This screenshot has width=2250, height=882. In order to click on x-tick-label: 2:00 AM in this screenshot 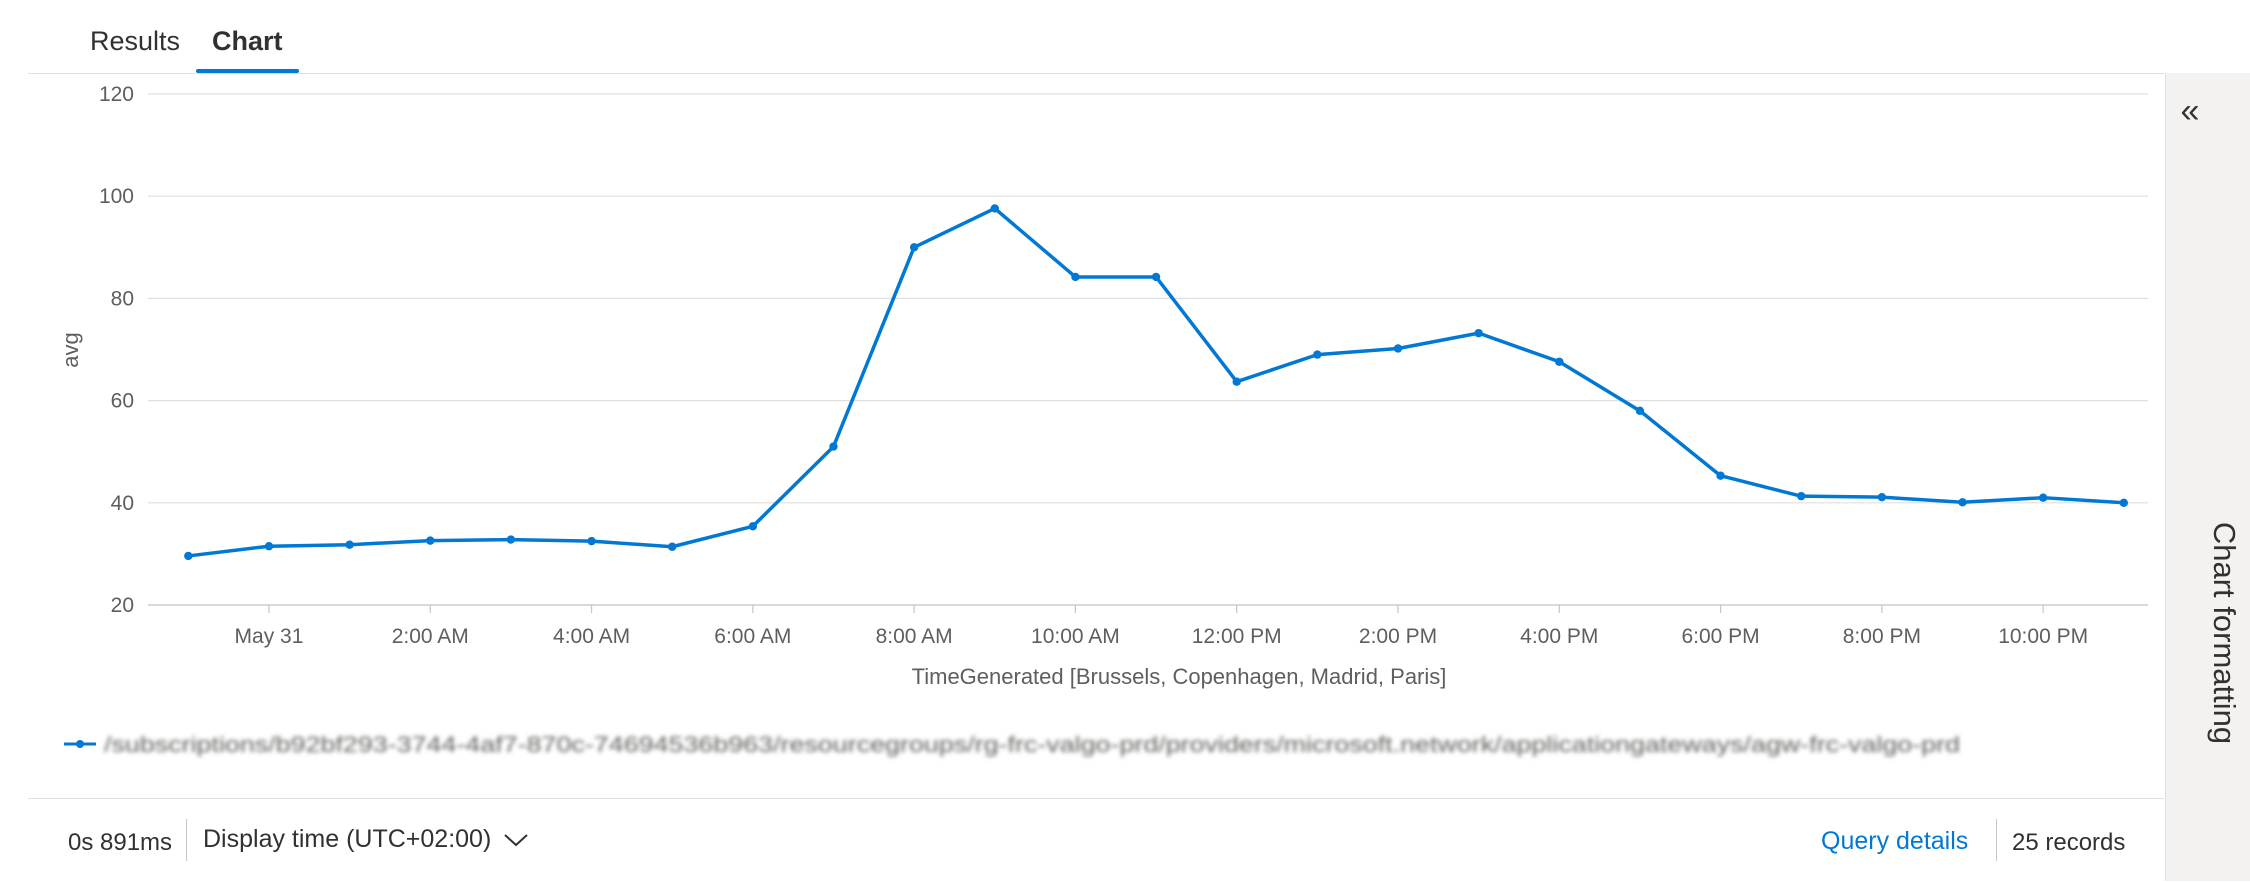, I will do `click(430, 636)`.